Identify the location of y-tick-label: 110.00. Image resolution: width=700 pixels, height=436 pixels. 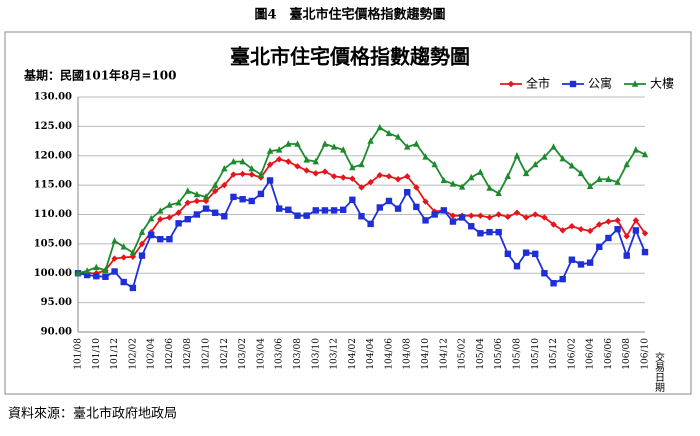
(53, 214).